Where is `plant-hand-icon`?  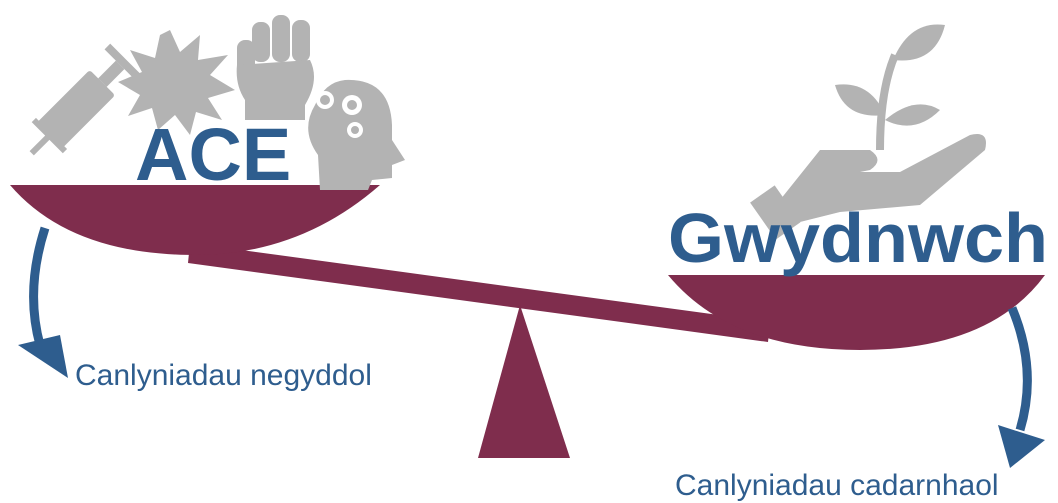
plant-hand-icon is located at coordinates (868, 132).